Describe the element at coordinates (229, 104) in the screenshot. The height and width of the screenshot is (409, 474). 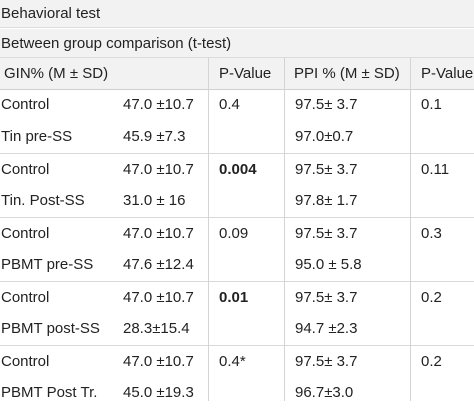
I see `cell-p-value-gin: 0.4` at that location.